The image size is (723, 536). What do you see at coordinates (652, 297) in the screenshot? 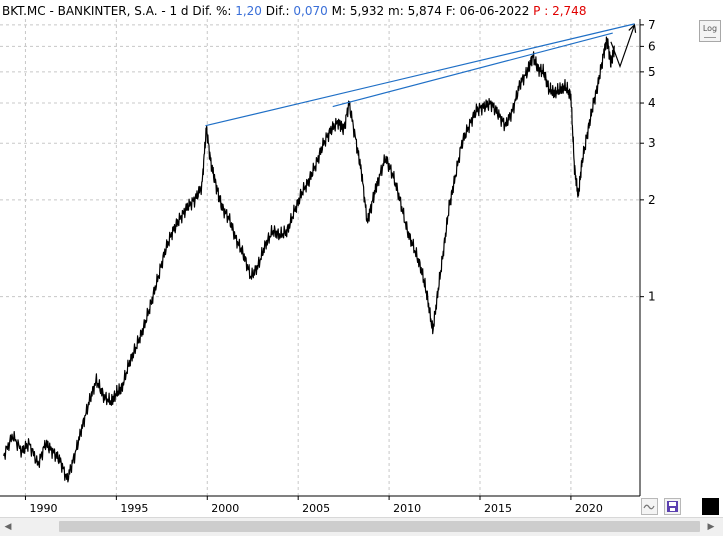
I see `y-tick-label: 1` at bounding box center [652, 297].